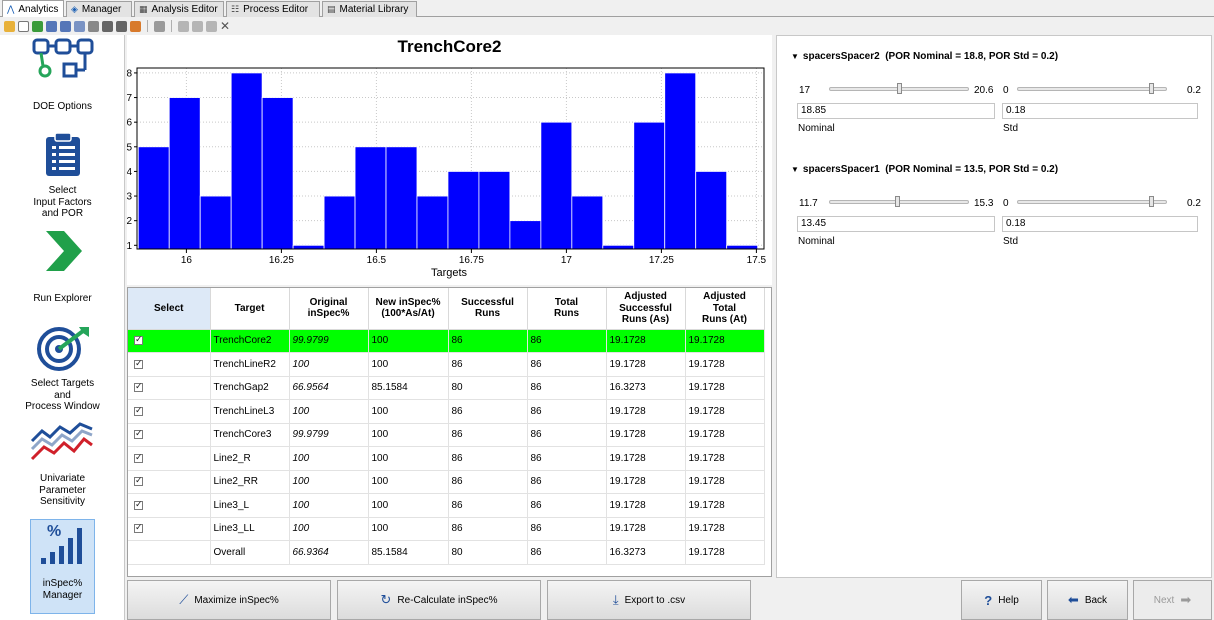 This screenshot has height=620, width=1214. I want to click on cell-original-inspec: 99.9799, so click(329, 435).